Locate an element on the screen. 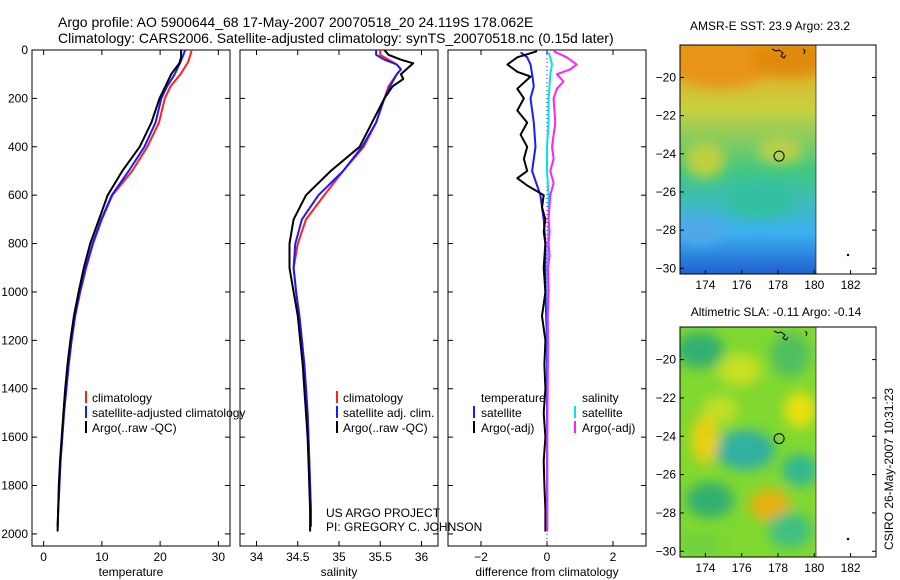 The image size is (900, 580). project-line1: US ARGO PROJECT is located at coordinates (383, 513).